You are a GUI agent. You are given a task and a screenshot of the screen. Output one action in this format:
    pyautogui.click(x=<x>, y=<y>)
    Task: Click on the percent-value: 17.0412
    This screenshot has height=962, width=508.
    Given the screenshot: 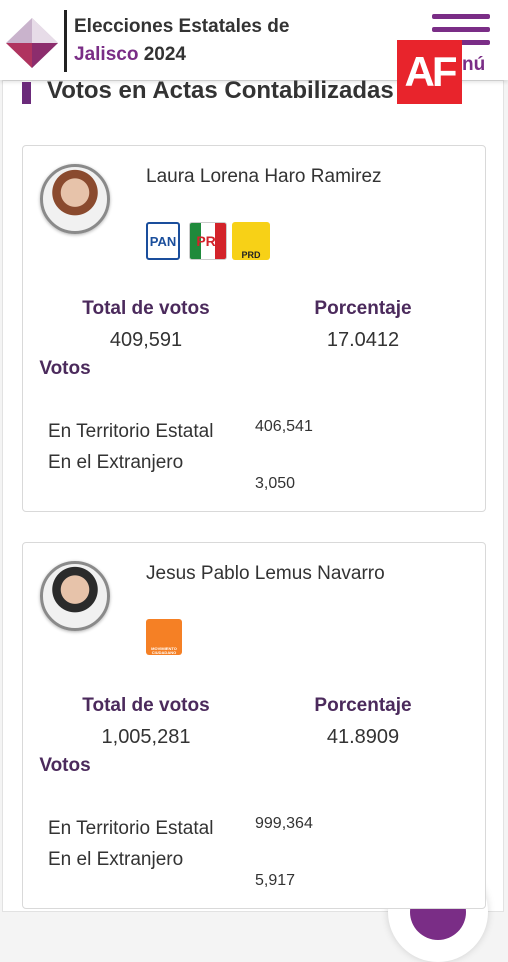 What is the action you would take?
    pyautogui.click(x=363, y=340)
    